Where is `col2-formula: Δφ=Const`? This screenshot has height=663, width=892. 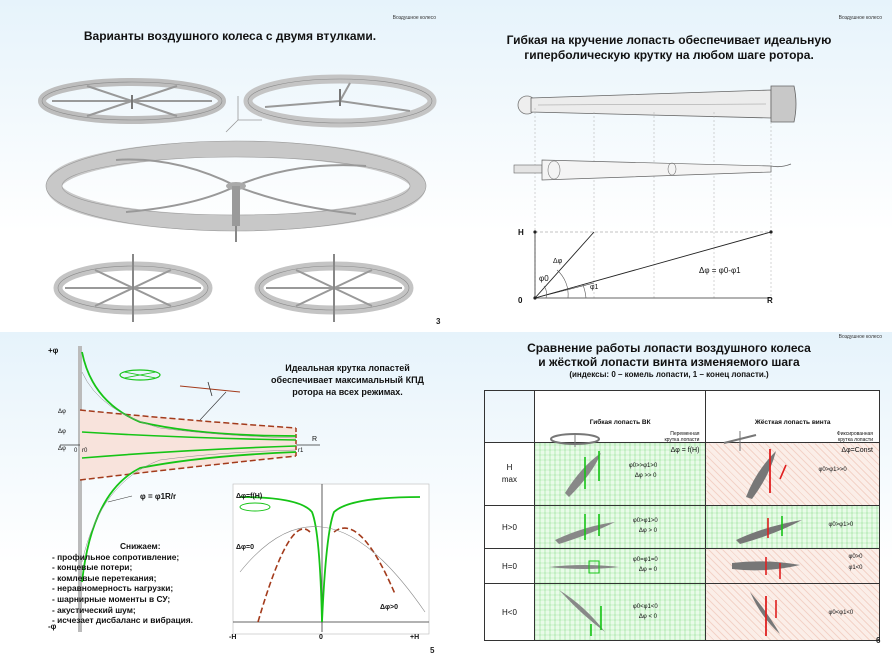
col2-formula: Δφ=Const is located at coordinates (857, 450).